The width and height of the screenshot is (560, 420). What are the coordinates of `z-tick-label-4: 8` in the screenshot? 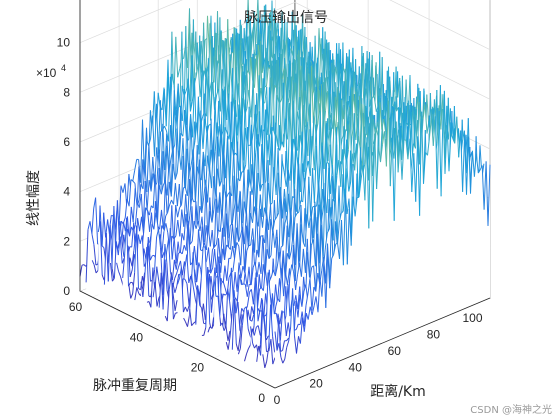 It's located at (66, 92).